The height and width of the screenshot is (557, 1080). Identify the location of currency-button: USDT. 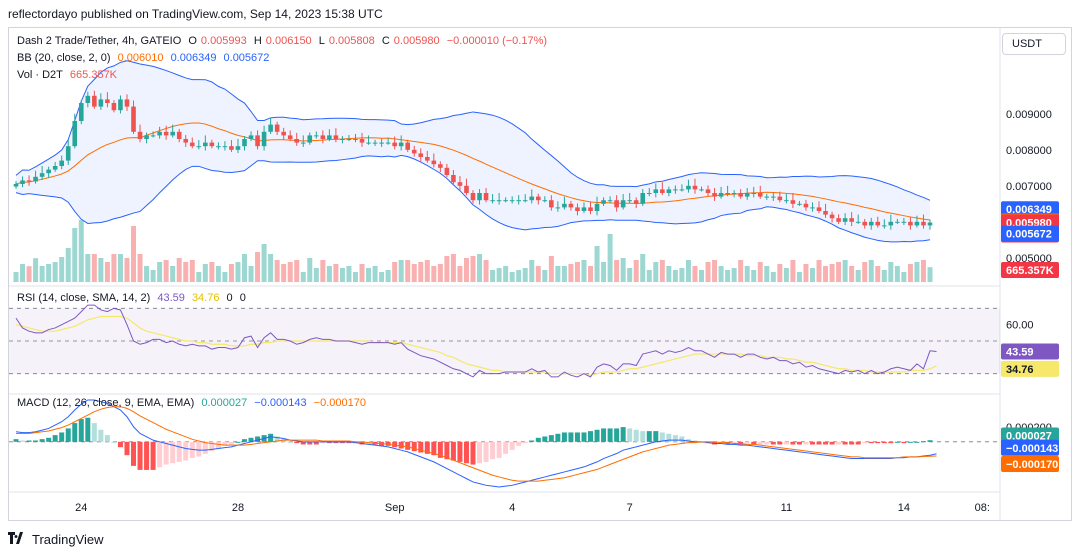
(1034, 44).